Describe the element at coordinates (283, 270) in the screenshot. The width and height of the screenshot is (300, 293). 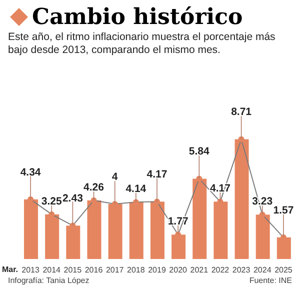
I see `x-tick-label: 2025` at that location.